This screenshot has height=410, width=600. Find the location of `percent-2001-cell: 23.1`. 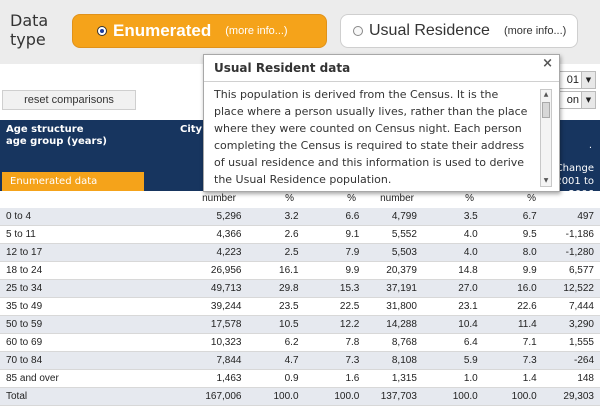

percent-2001-cell: 23.1 is located at coordinates (453, 307).